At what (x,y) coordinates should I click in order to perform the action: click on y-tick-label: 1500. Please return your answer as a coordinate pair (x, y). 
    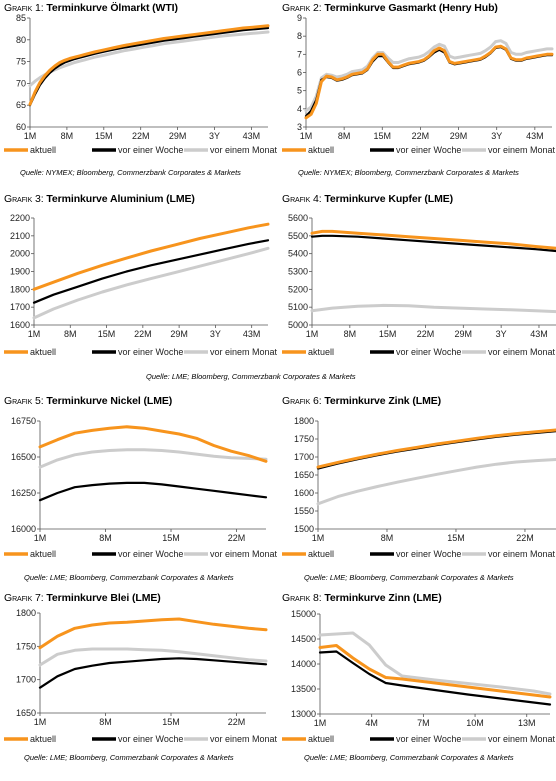
    Looking at the image, I should click on (304, 529).